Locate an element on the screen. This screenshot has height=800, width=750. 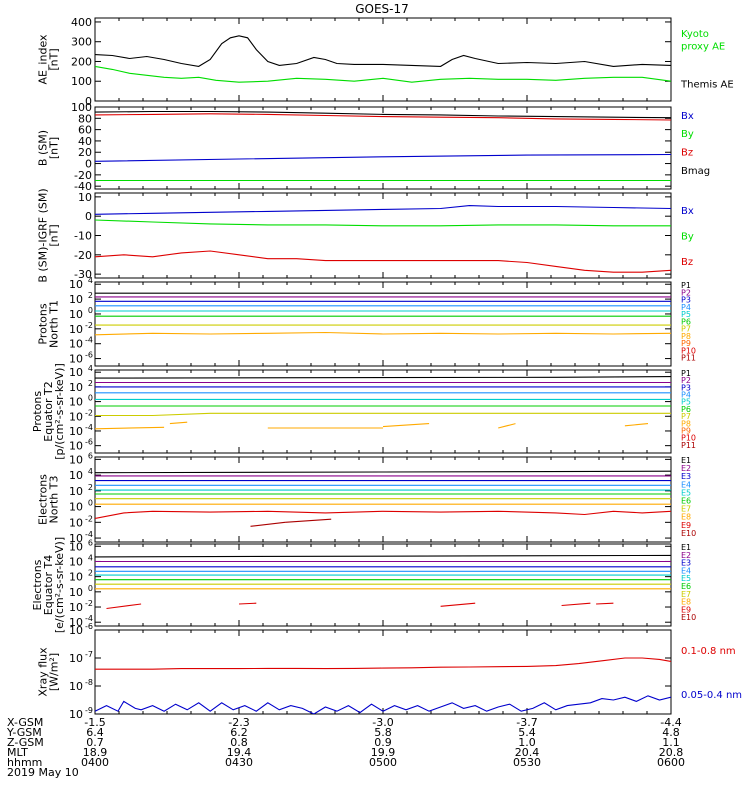
y-axis-label: Electrons is located at coordinates (43, 499).